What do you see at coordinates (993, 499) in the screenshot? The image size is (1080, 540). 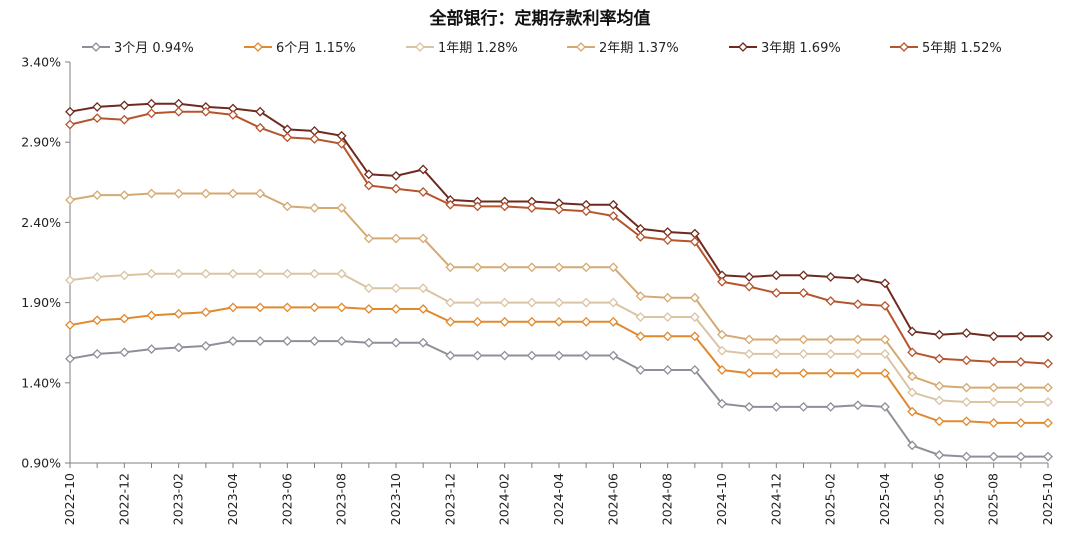 I see `x-tick-label: 2025-08` at bounding box center [993, 499].